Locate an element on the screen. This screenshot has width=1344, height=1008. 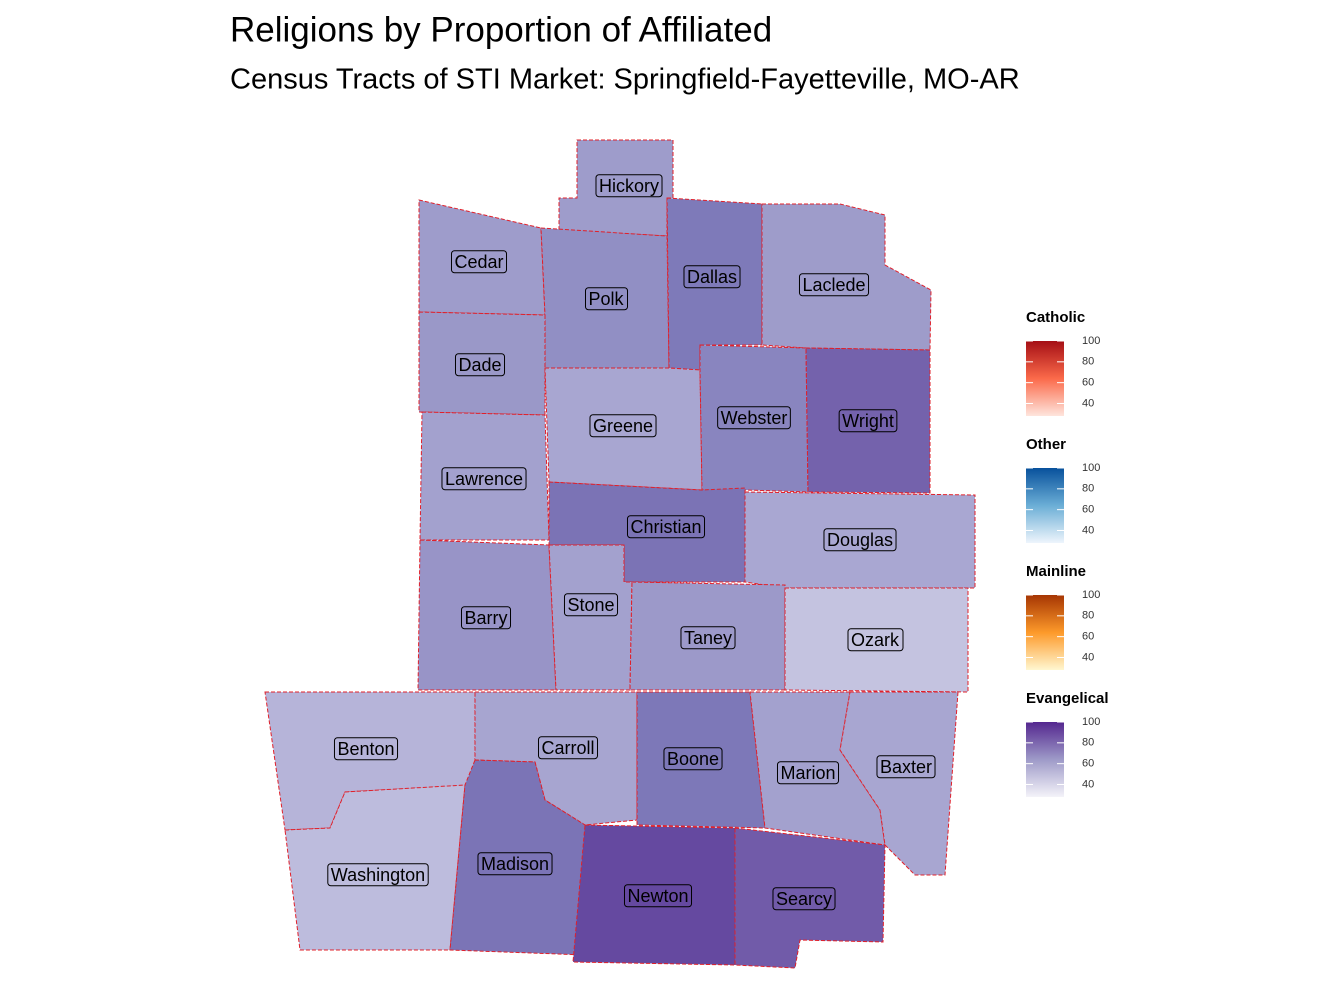
county-label: Lawrence is located at coordinates (484, 479).